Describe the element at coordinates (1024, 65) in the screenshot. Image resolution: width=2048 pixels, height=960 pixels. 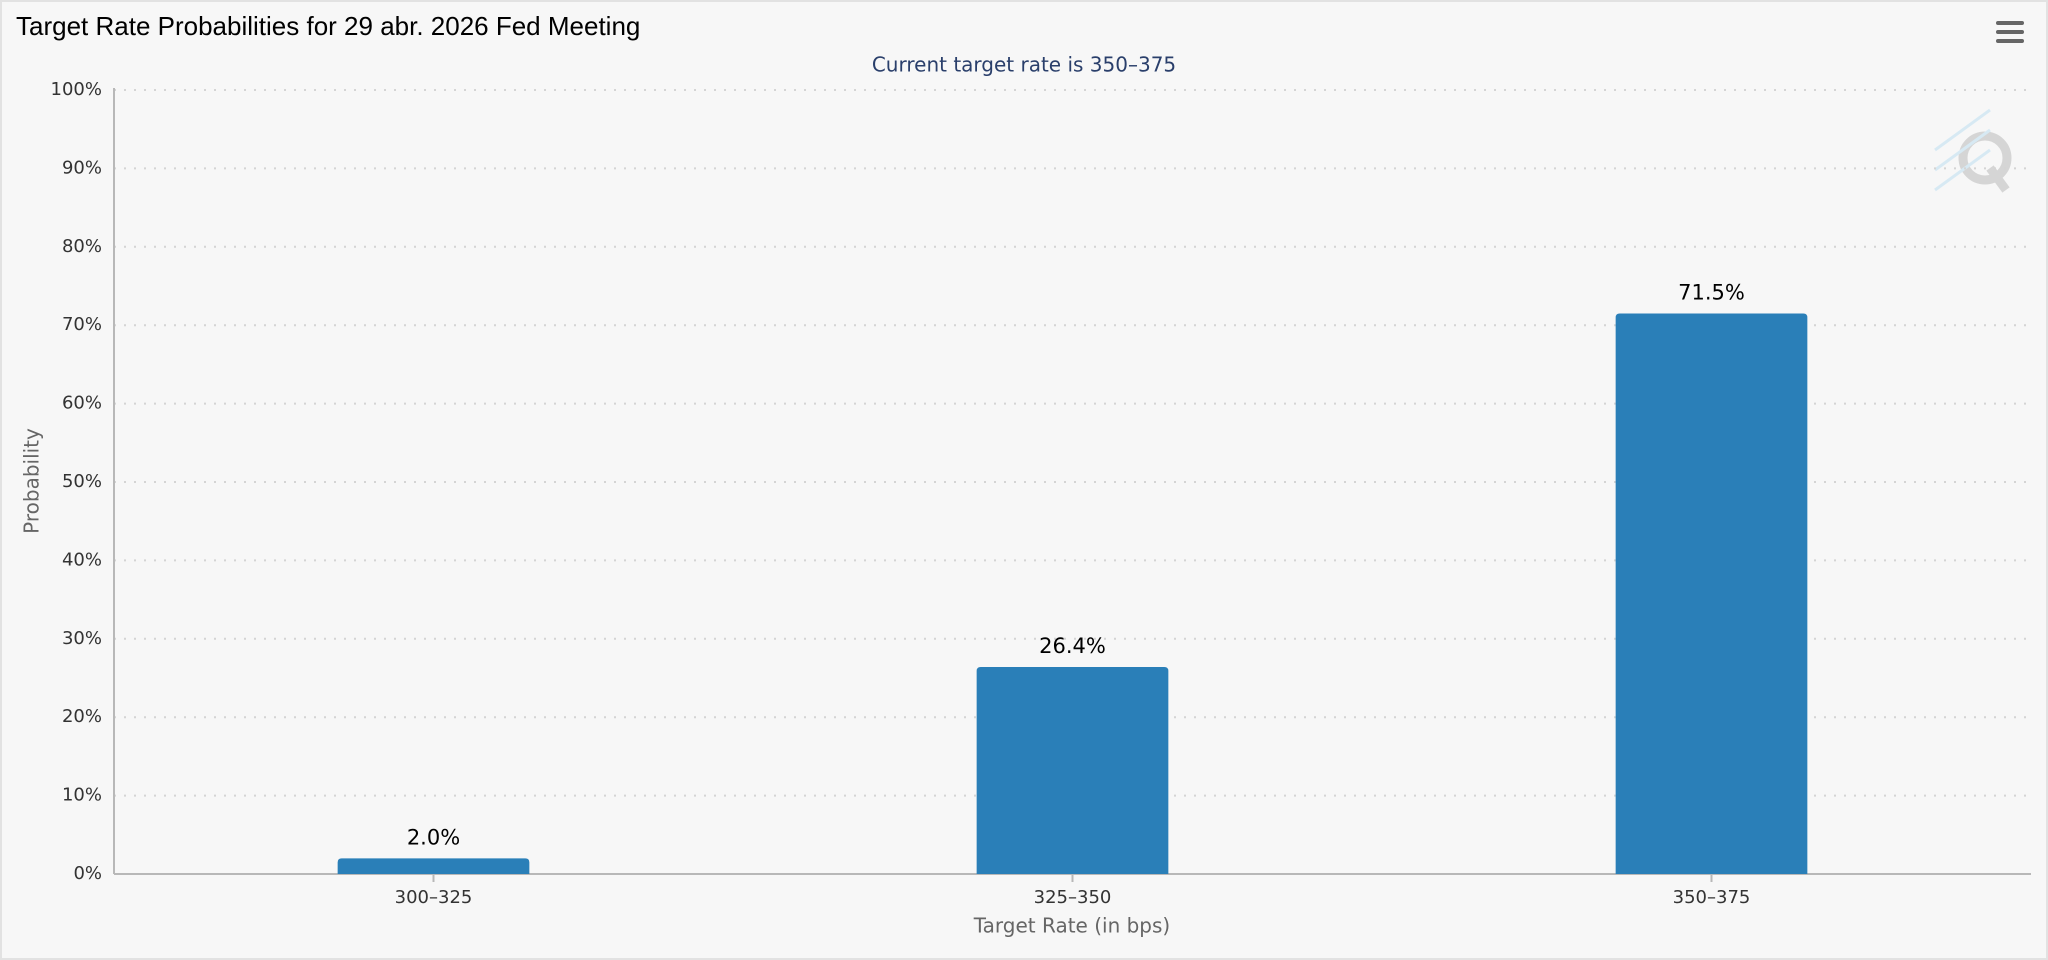
I see `chart-subtitle: Current target rate is 350–375` at that location.